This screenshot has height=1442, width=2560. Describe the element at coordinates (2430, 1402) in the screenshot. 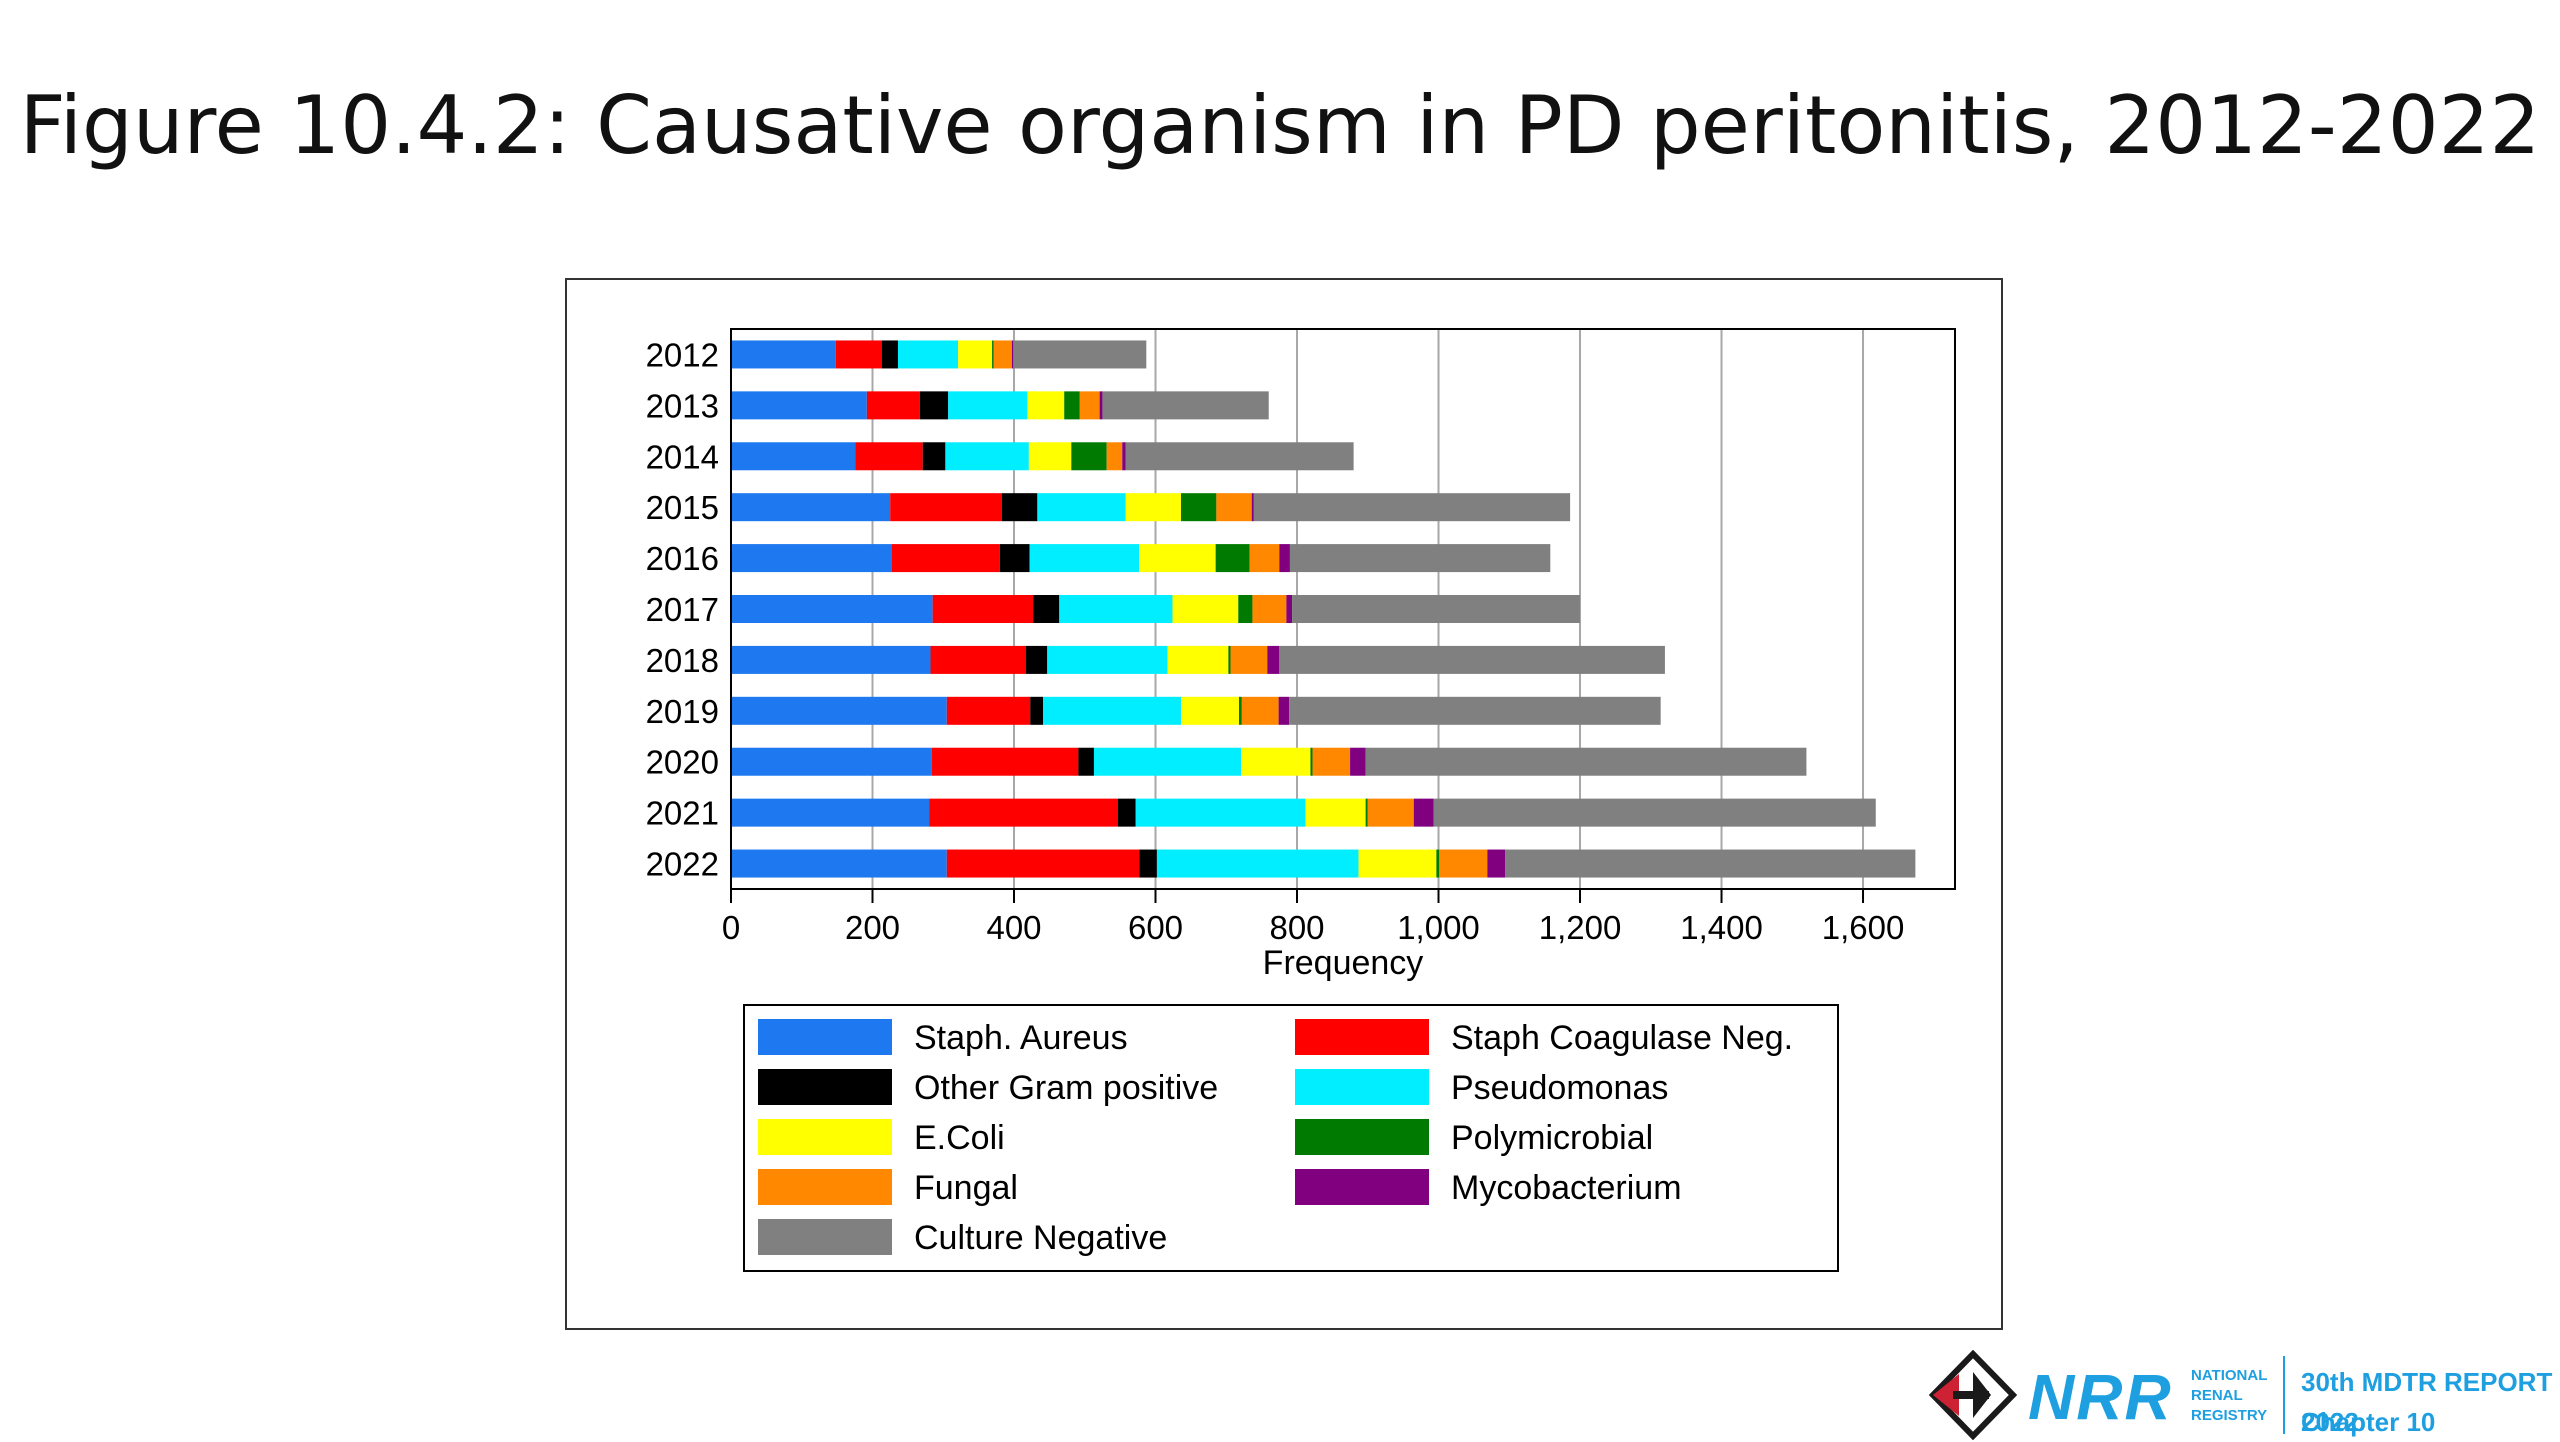

I see `report-label: 30th MDTR REPORT 2022 Chapter 10` at that location.